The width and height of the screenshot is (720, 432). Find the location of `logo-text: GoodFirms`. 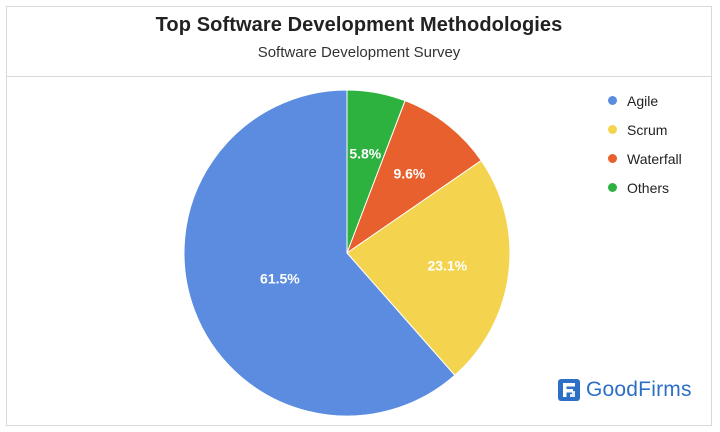

logo-text: GoodFirms is located at coordinates (639, 389).